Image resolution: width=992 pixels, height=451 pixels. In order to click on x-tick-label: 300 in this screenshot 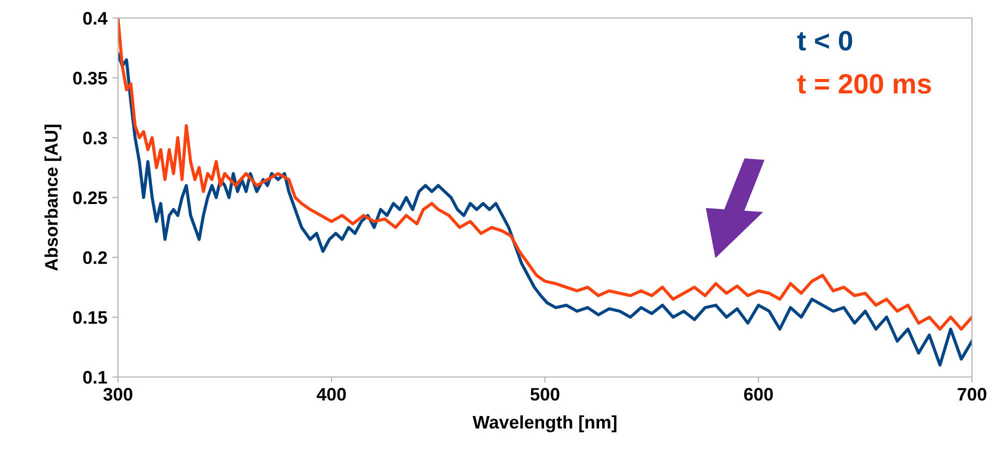, I will do `click(117, 394)`.